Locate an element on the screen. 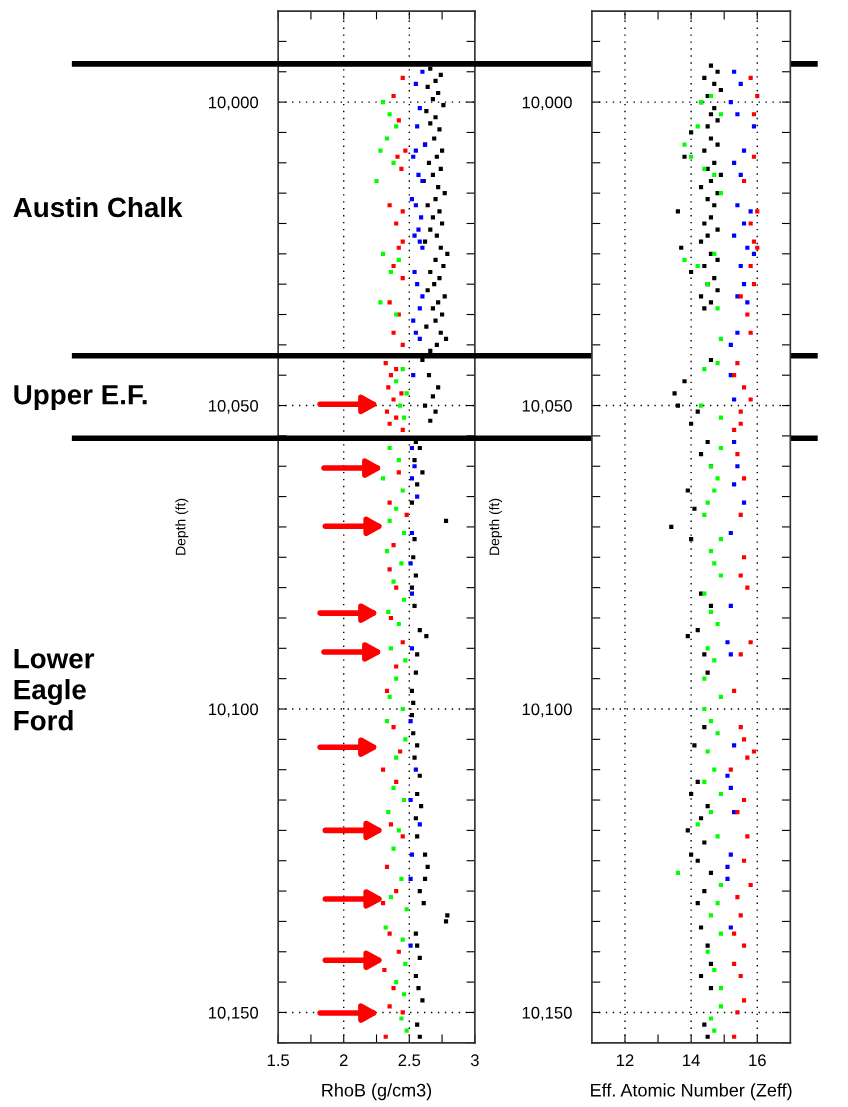 The height and width of the screenshot is (1107, 848). y-tick-label: 10,050 is located at coordinates (234, 406).